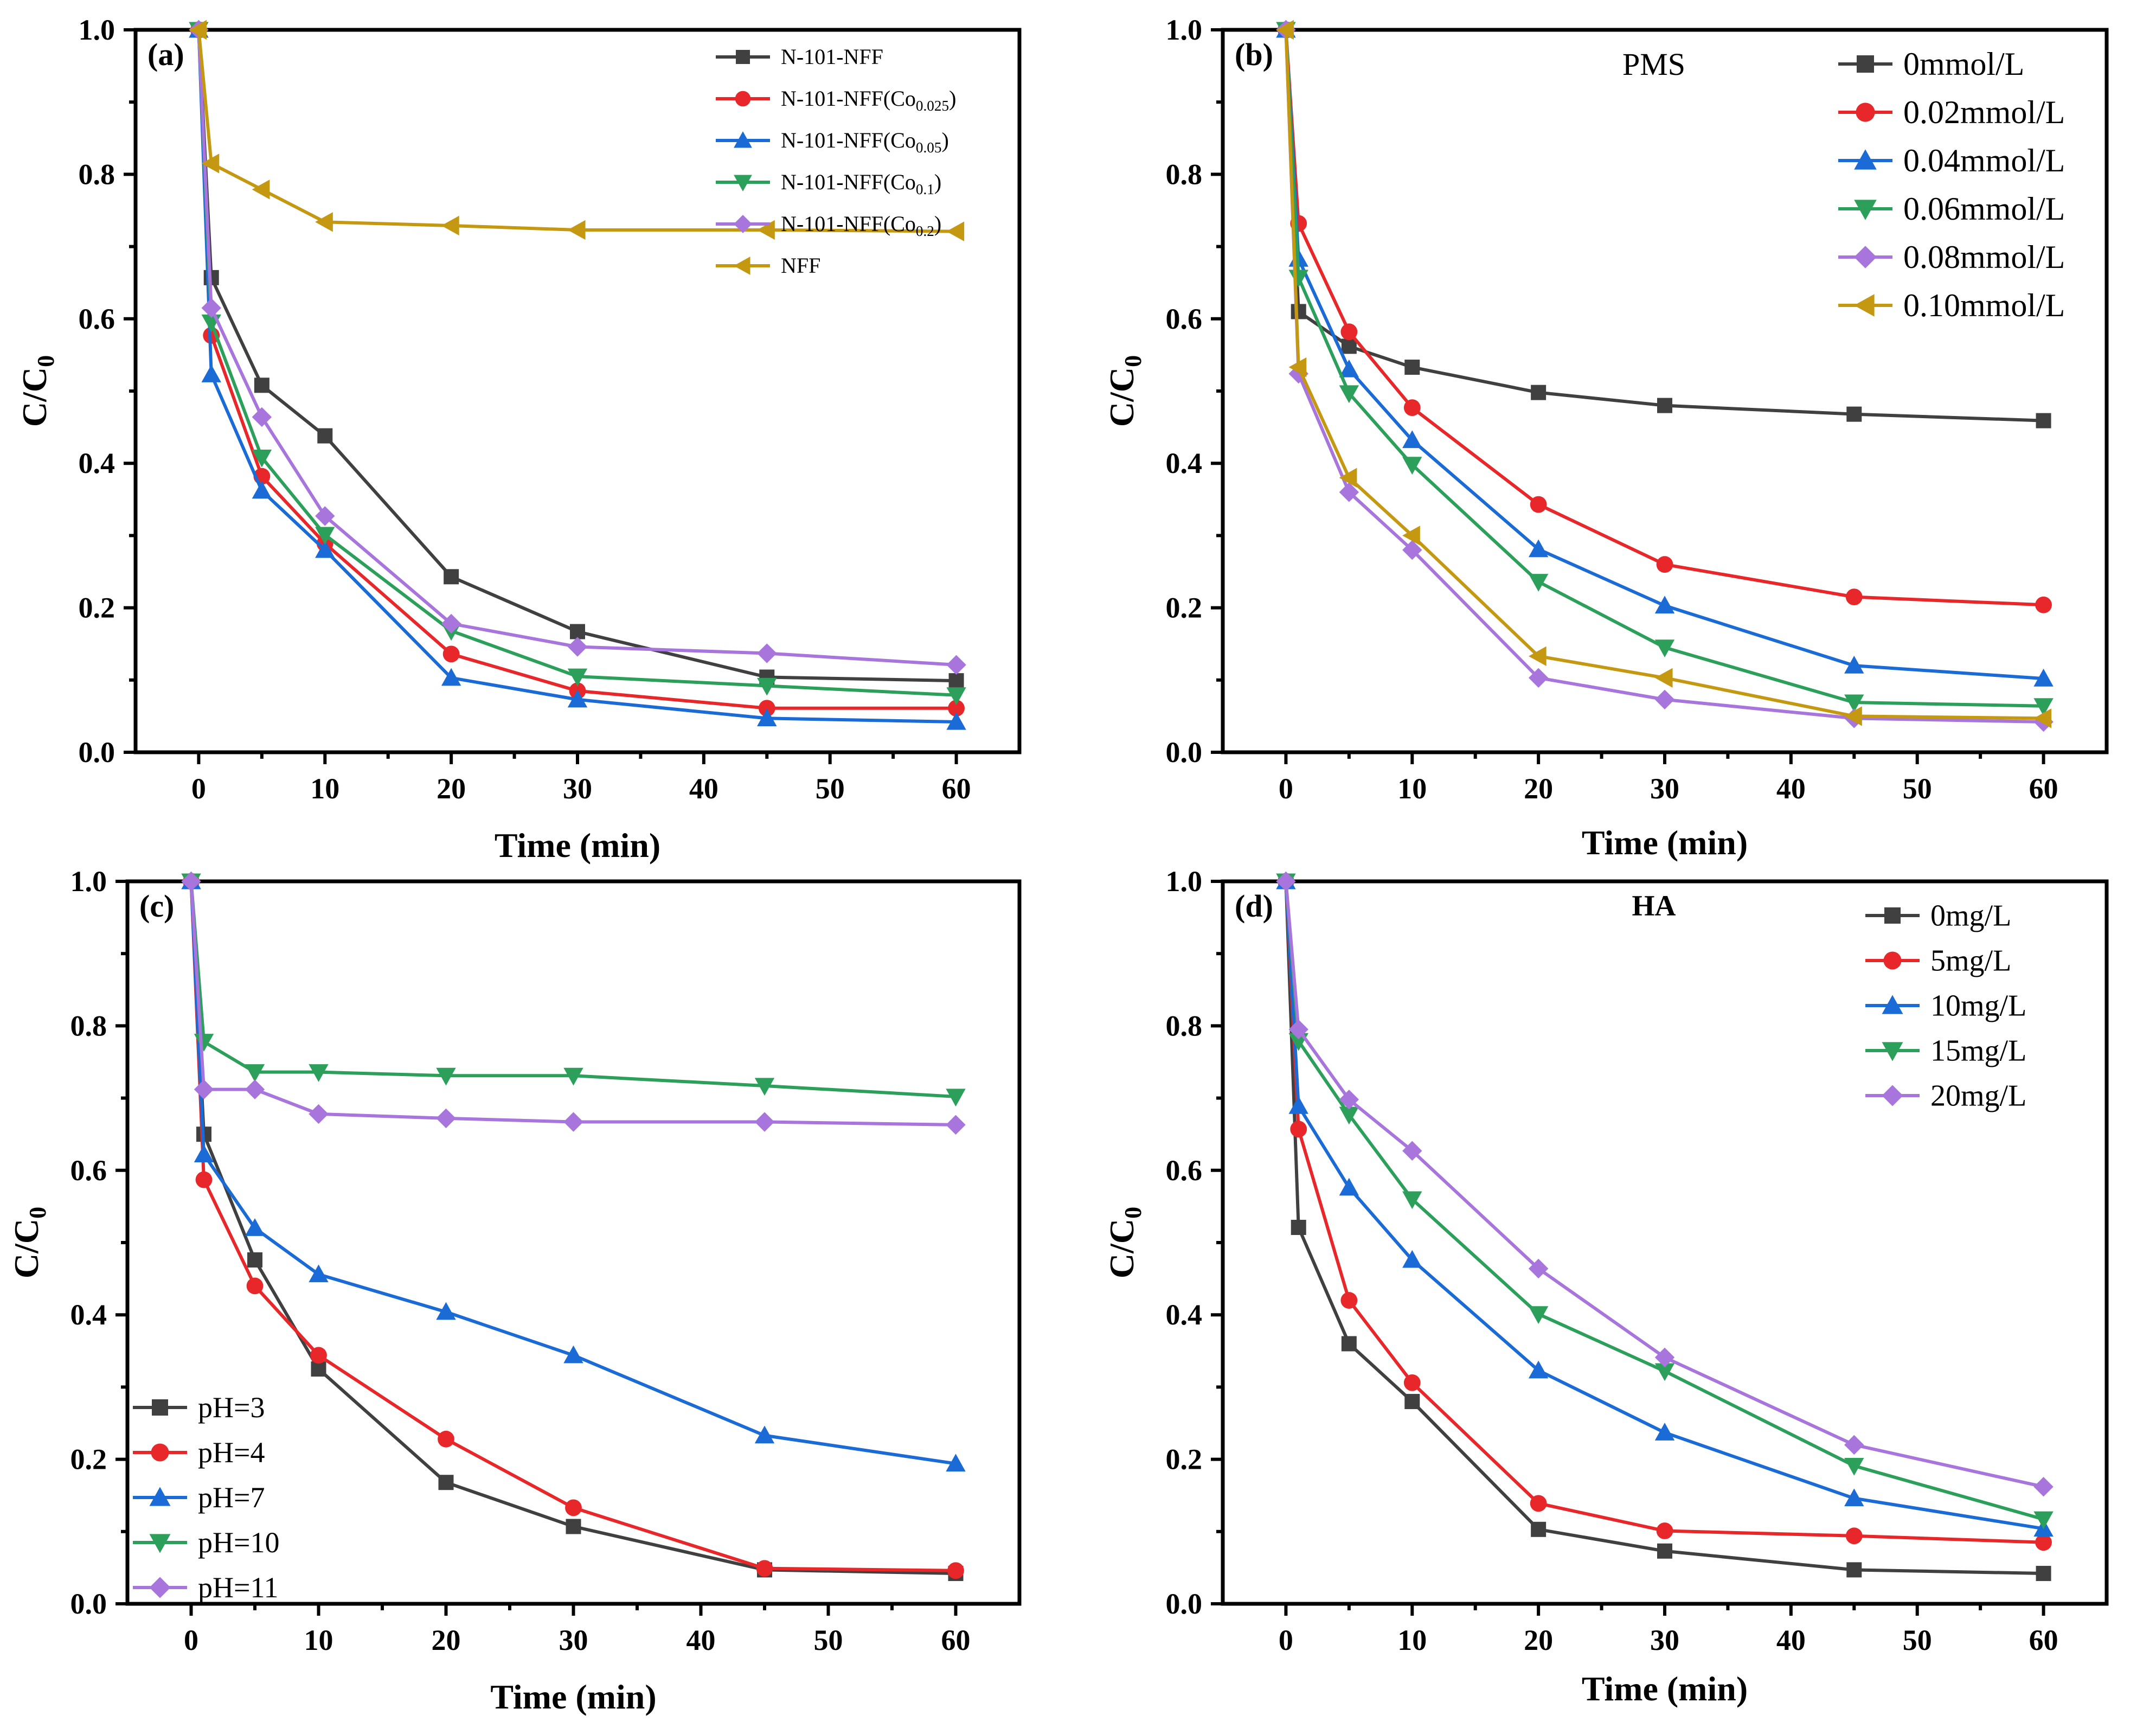 This screenshot has height=1728, width=2156. I want to click on legend-label: 0.02mmol/L, so click(1984, 112).